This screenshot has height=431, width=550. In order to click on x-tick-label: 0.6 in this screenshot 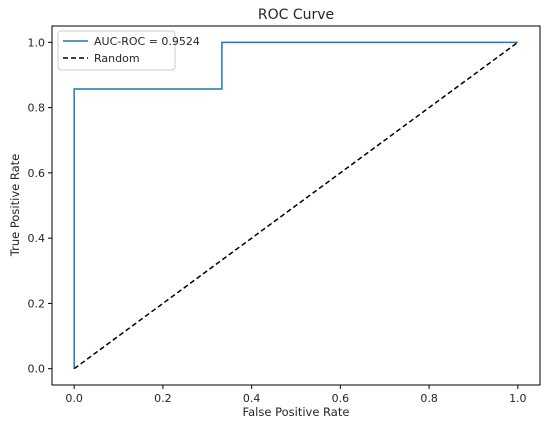, I will do `click(341, 398)`.